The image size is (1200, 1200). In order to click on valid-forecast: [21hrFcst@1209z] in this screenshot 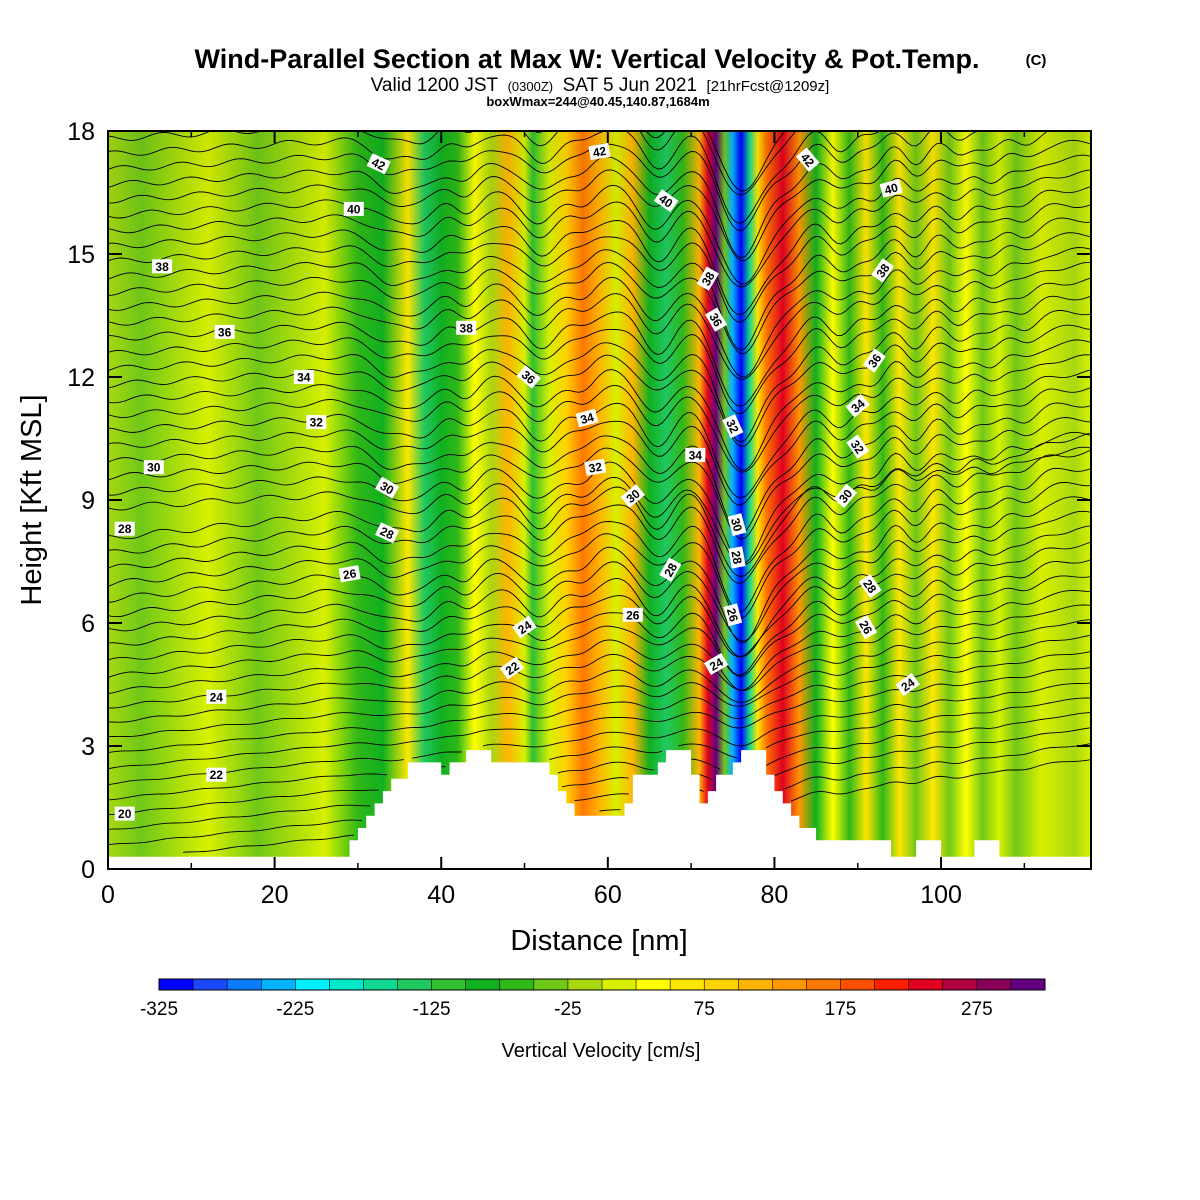, I will do `click(768, 86)`.